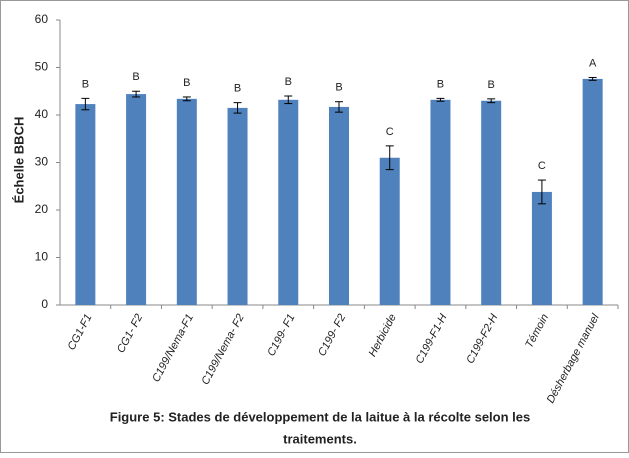  I want to click on y-tick-label: 30, so click(42, 162).